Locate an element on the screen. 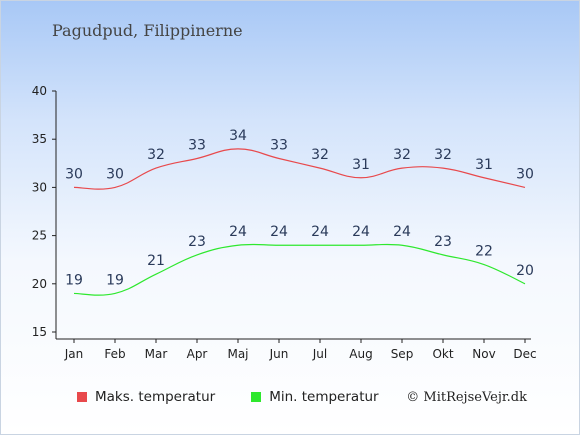 The image size is (580, 435). y-tick-label: 15 is located at coordinates (39, 332).